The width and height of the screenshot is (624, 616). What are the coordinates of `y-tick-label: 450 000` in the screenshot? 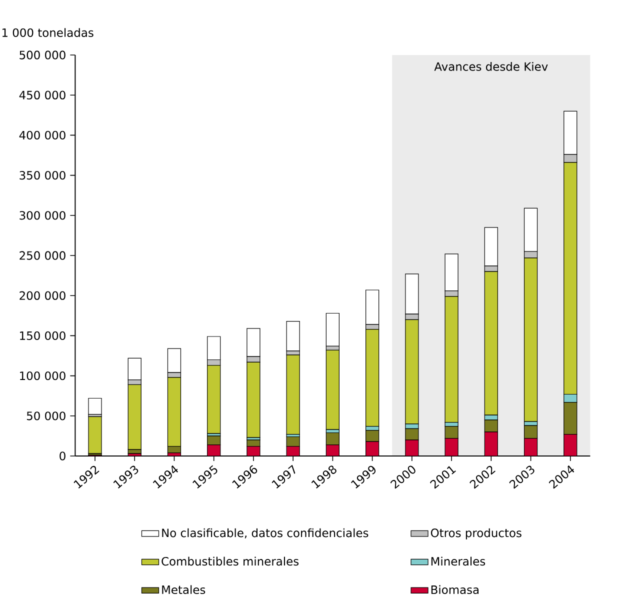 It's located at (42, 95).